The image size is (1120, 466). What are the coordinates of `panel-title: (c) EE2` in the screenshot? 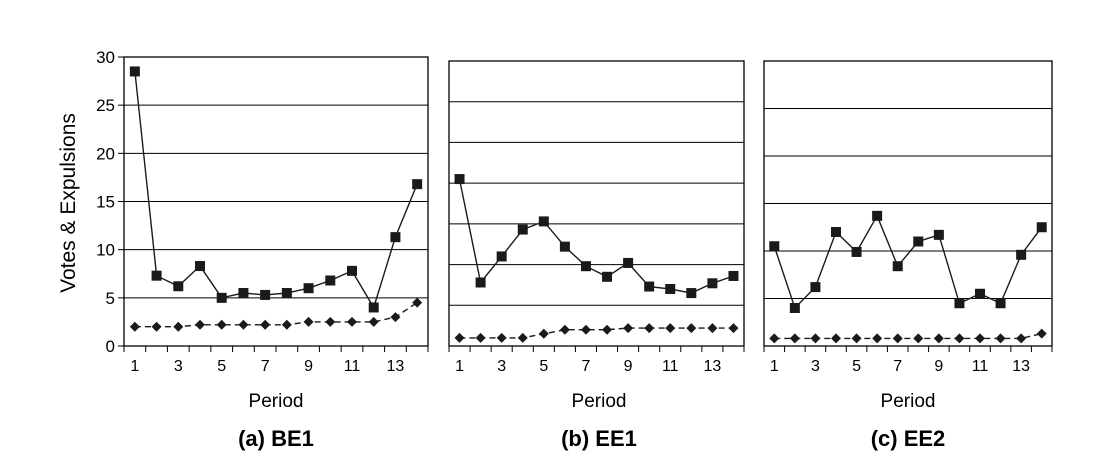 It's located at (908, 438).